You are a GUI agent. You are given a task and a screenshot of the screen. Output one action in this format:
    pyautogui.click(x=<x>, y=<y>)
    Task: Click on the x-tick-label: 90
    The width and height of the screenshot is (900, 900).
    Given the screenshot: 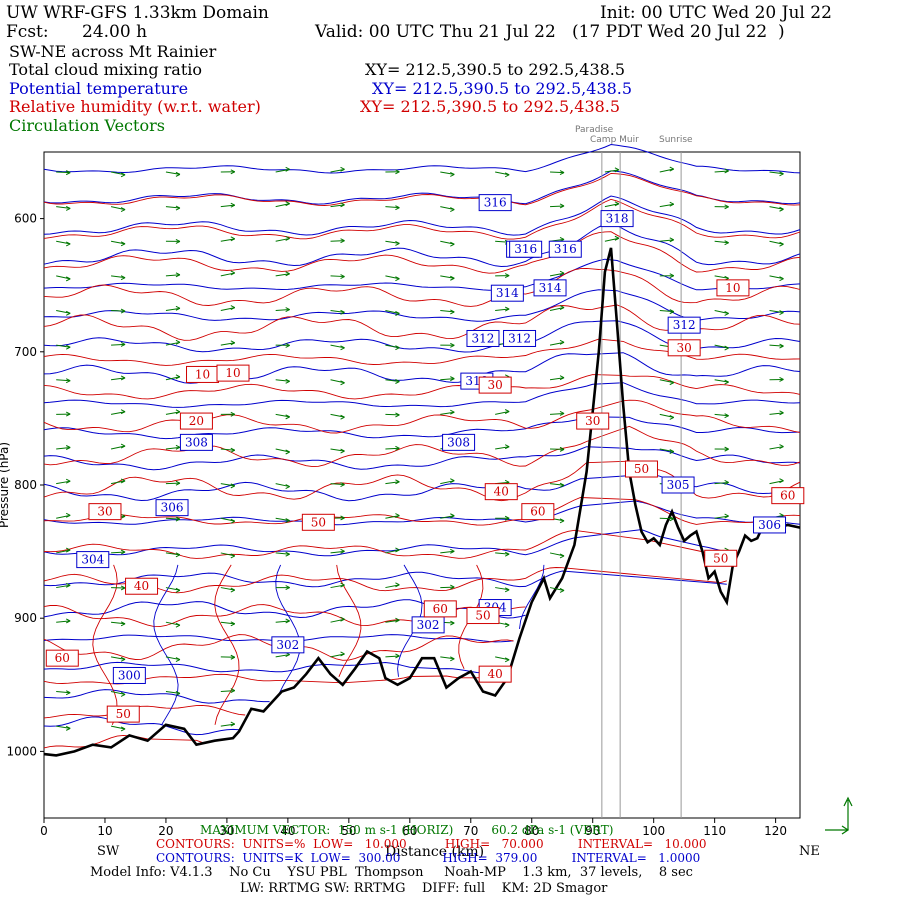 What is the action you would take?
    pyautogui.click(x=592, y=831)
    